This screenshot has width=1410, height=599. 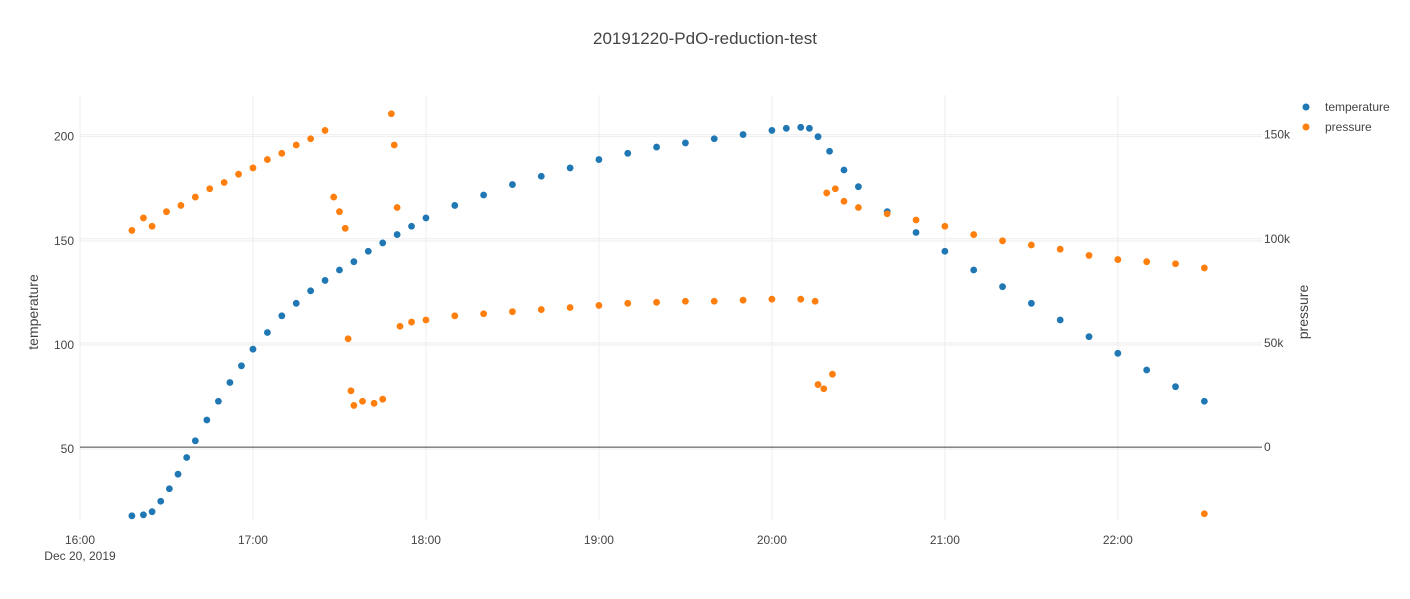 I want to click on x-tick-label: 20:00, so click(x=772, y=540).